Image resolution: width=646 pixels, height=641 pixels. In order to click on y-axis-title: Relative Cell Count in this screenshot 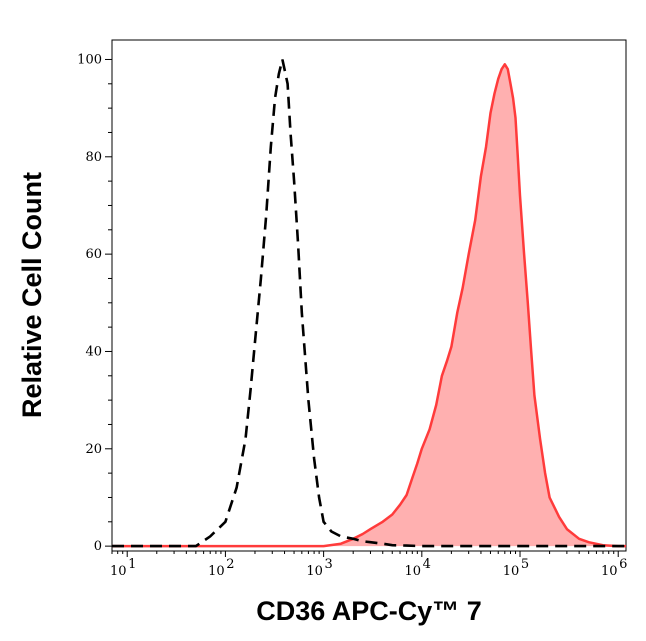, I will do `click(32, 295)`.